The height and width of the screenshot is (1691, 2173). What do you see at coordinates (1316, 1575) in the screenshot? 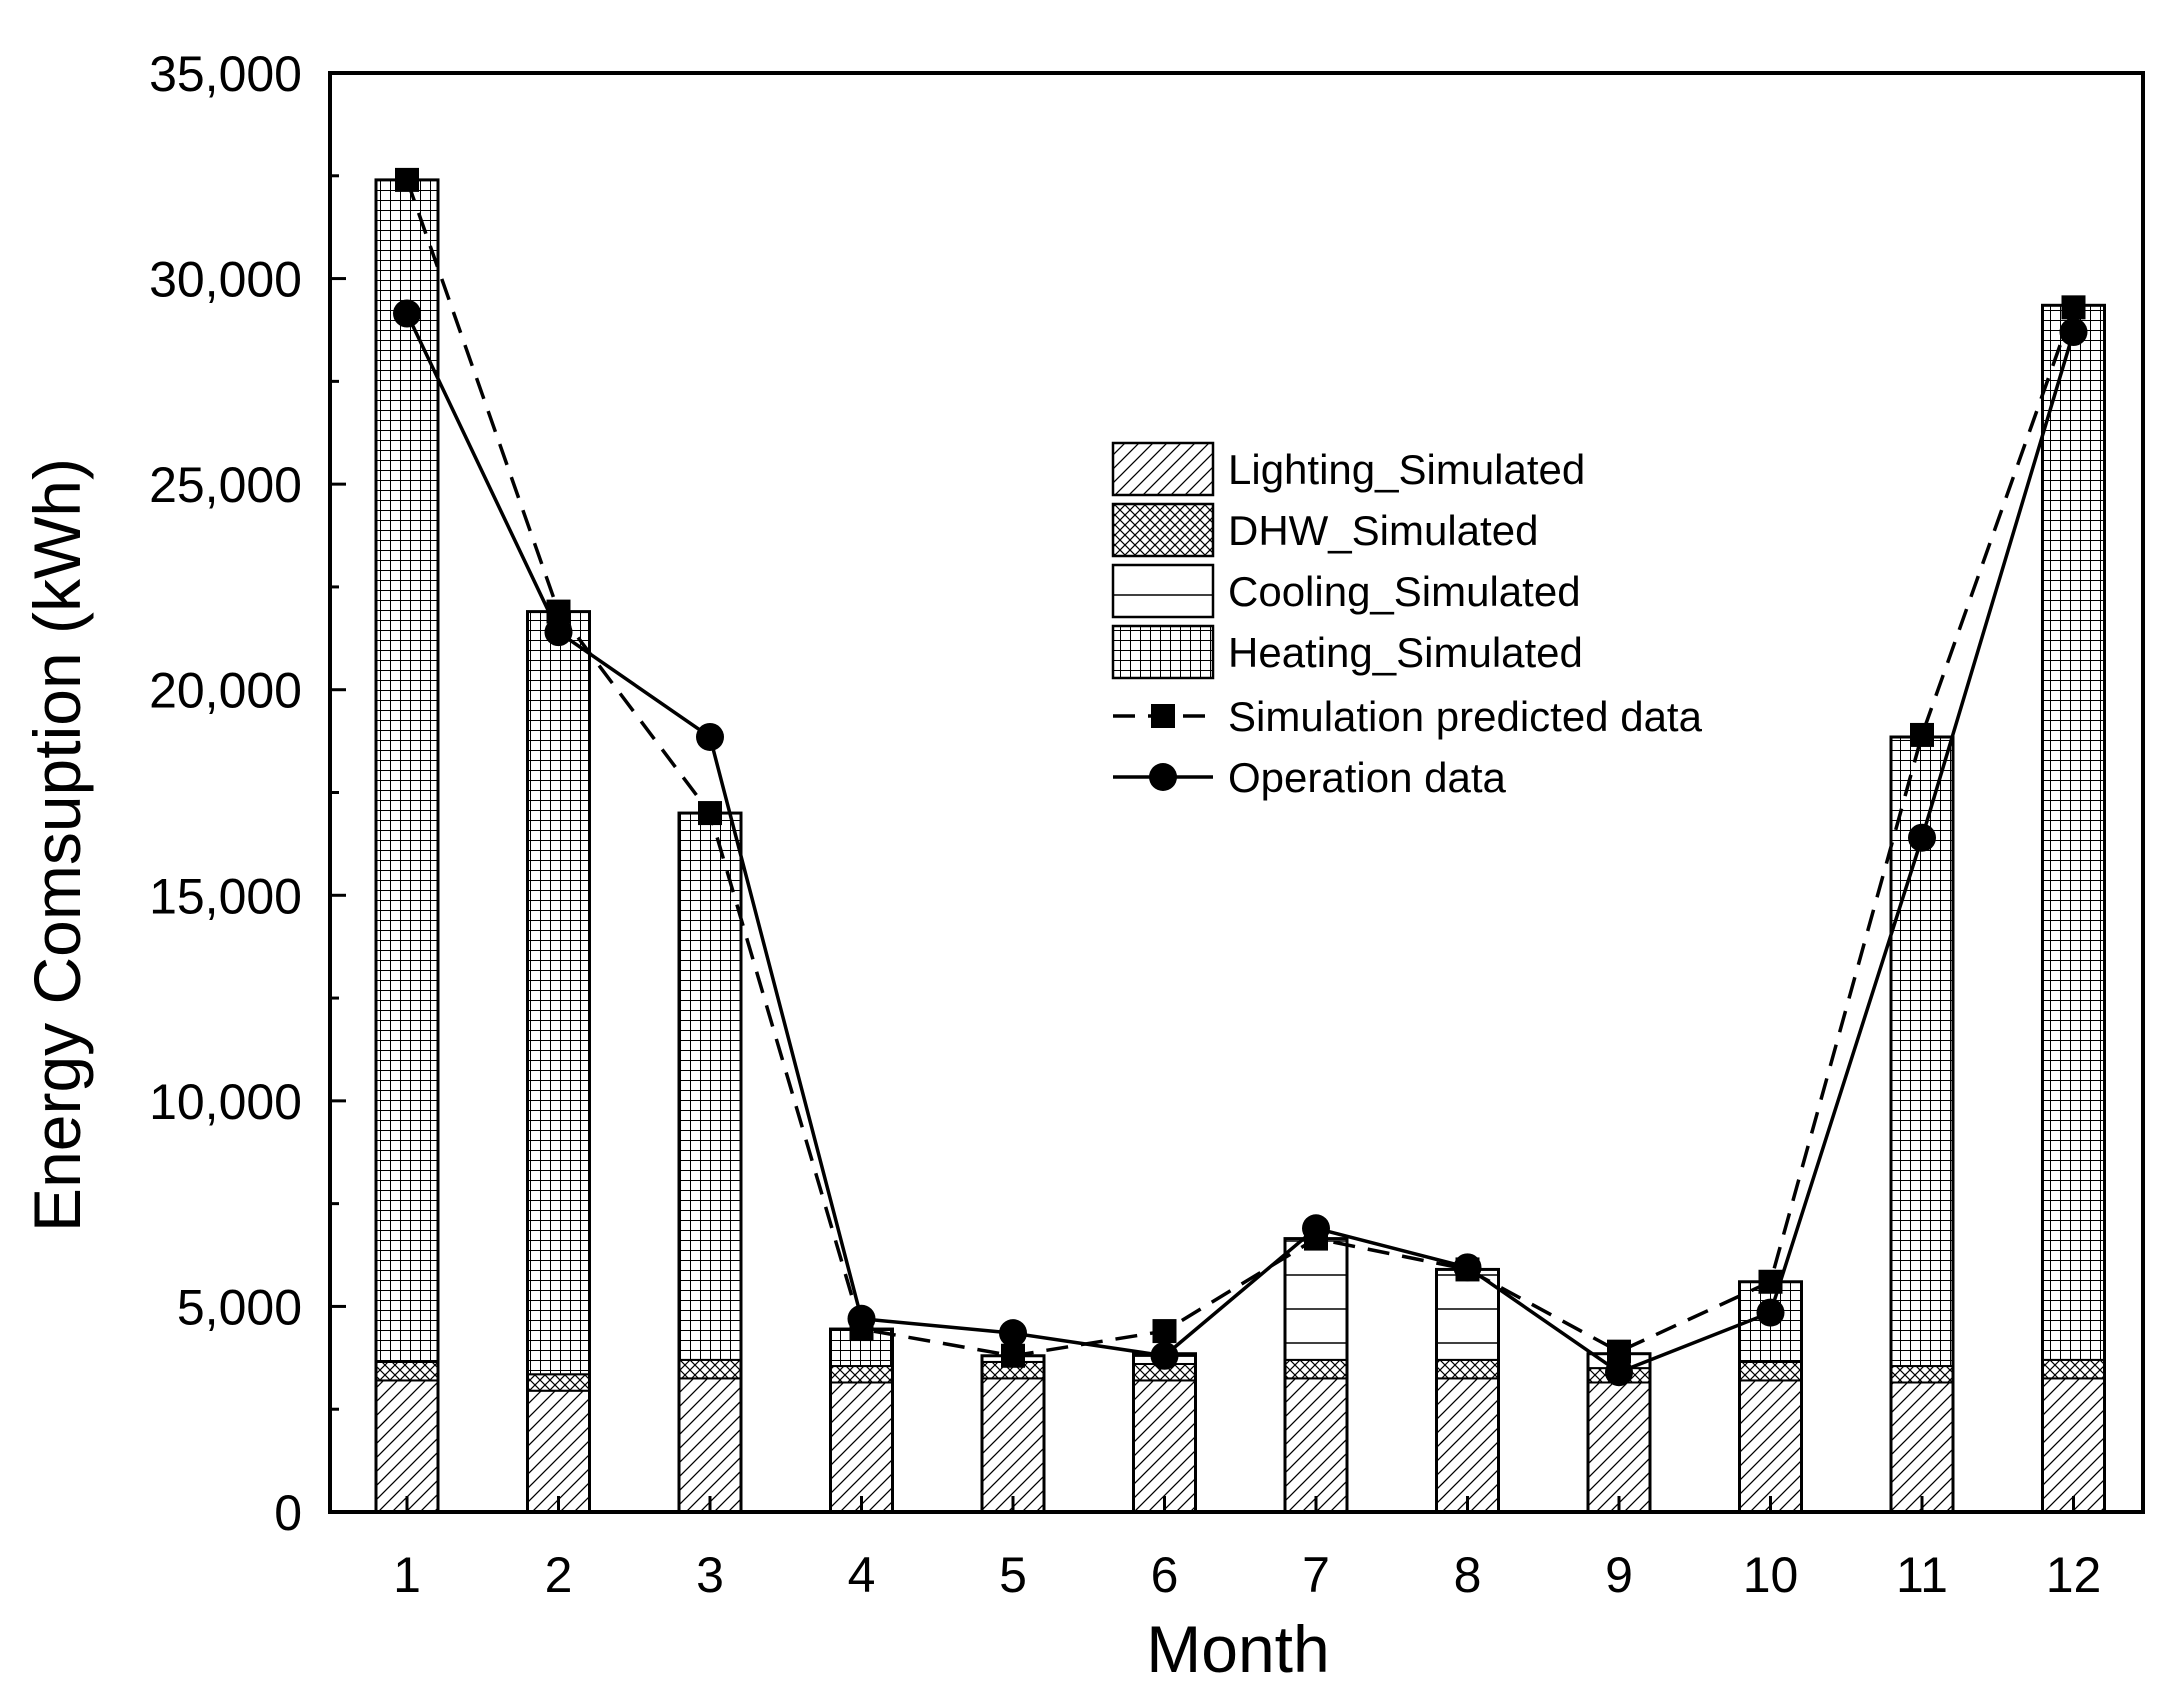
I see `x-tick-label: 7` at bounding box center [1316, 1575].